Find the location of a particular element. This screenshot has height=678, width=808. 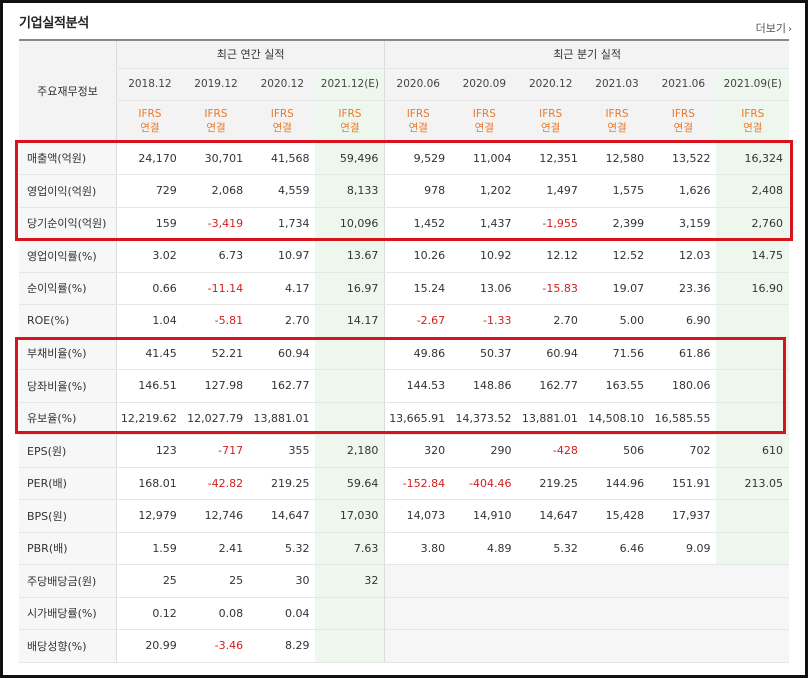

table-cell: 1.04 is located at coordinates (149, 321).